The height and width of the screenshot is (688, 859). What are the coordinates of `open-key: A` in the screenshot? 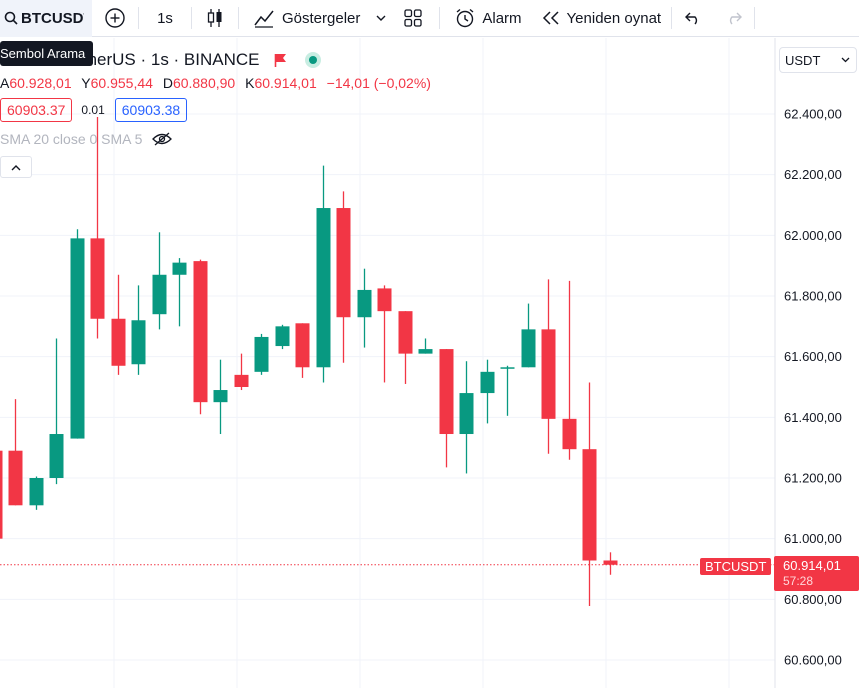 It's located at (5, 83).